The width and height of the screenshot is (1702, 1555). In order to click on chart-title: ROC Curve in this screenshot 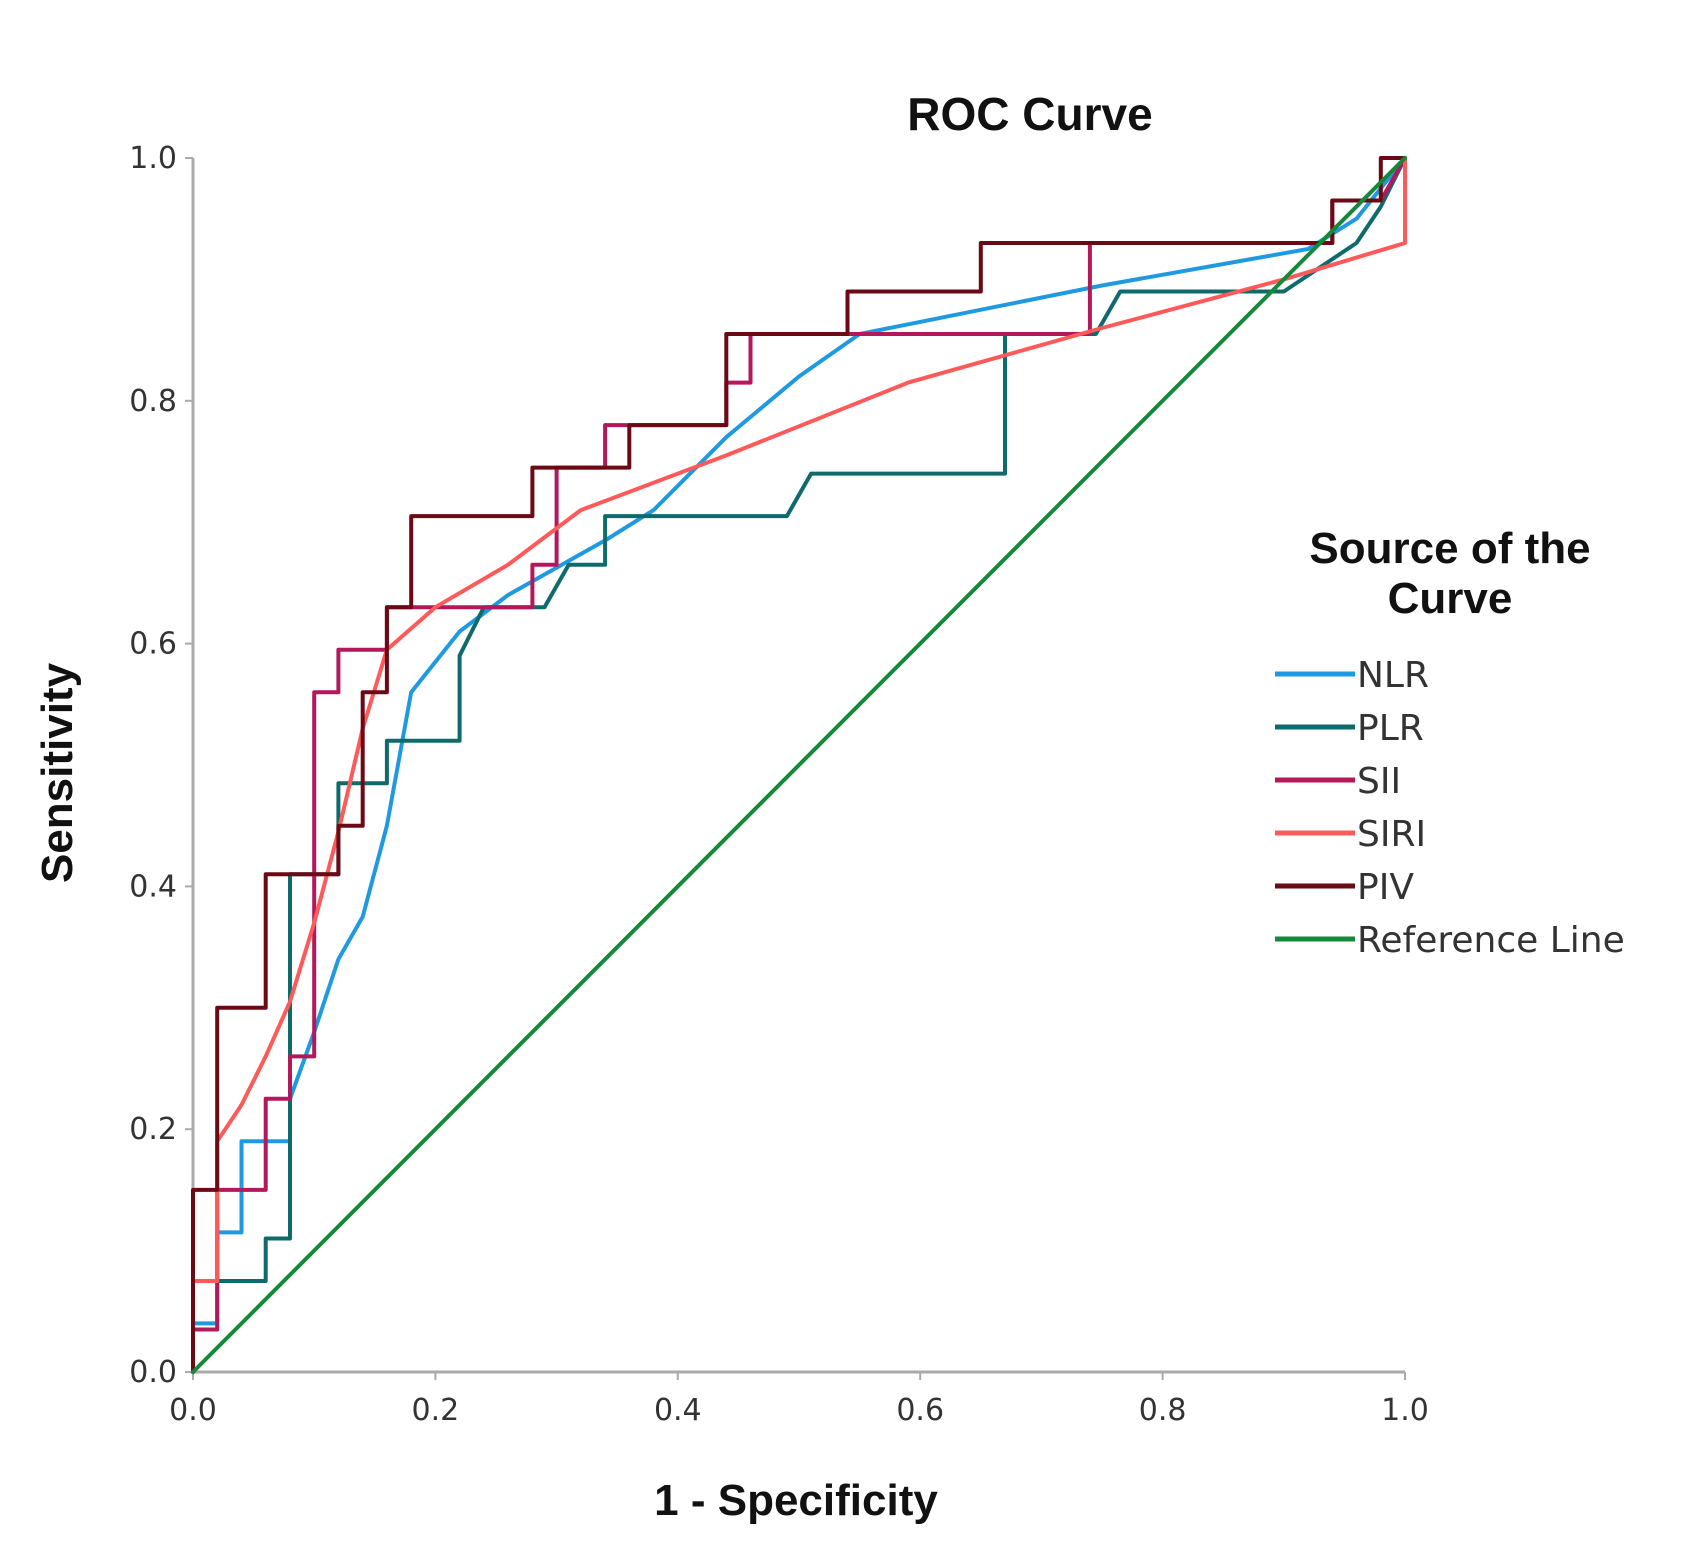, I will do `click(1029, 114)`.